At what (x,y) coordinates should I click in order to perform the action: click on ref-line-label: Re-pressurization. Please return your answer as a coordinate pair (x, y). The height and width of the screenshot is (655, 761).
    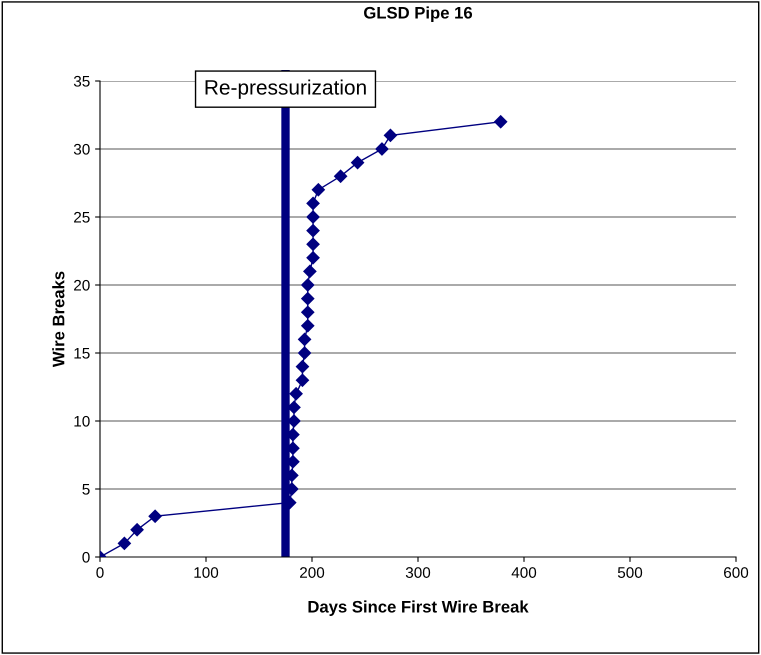
    Looking at the image, I should click on (286, 89).